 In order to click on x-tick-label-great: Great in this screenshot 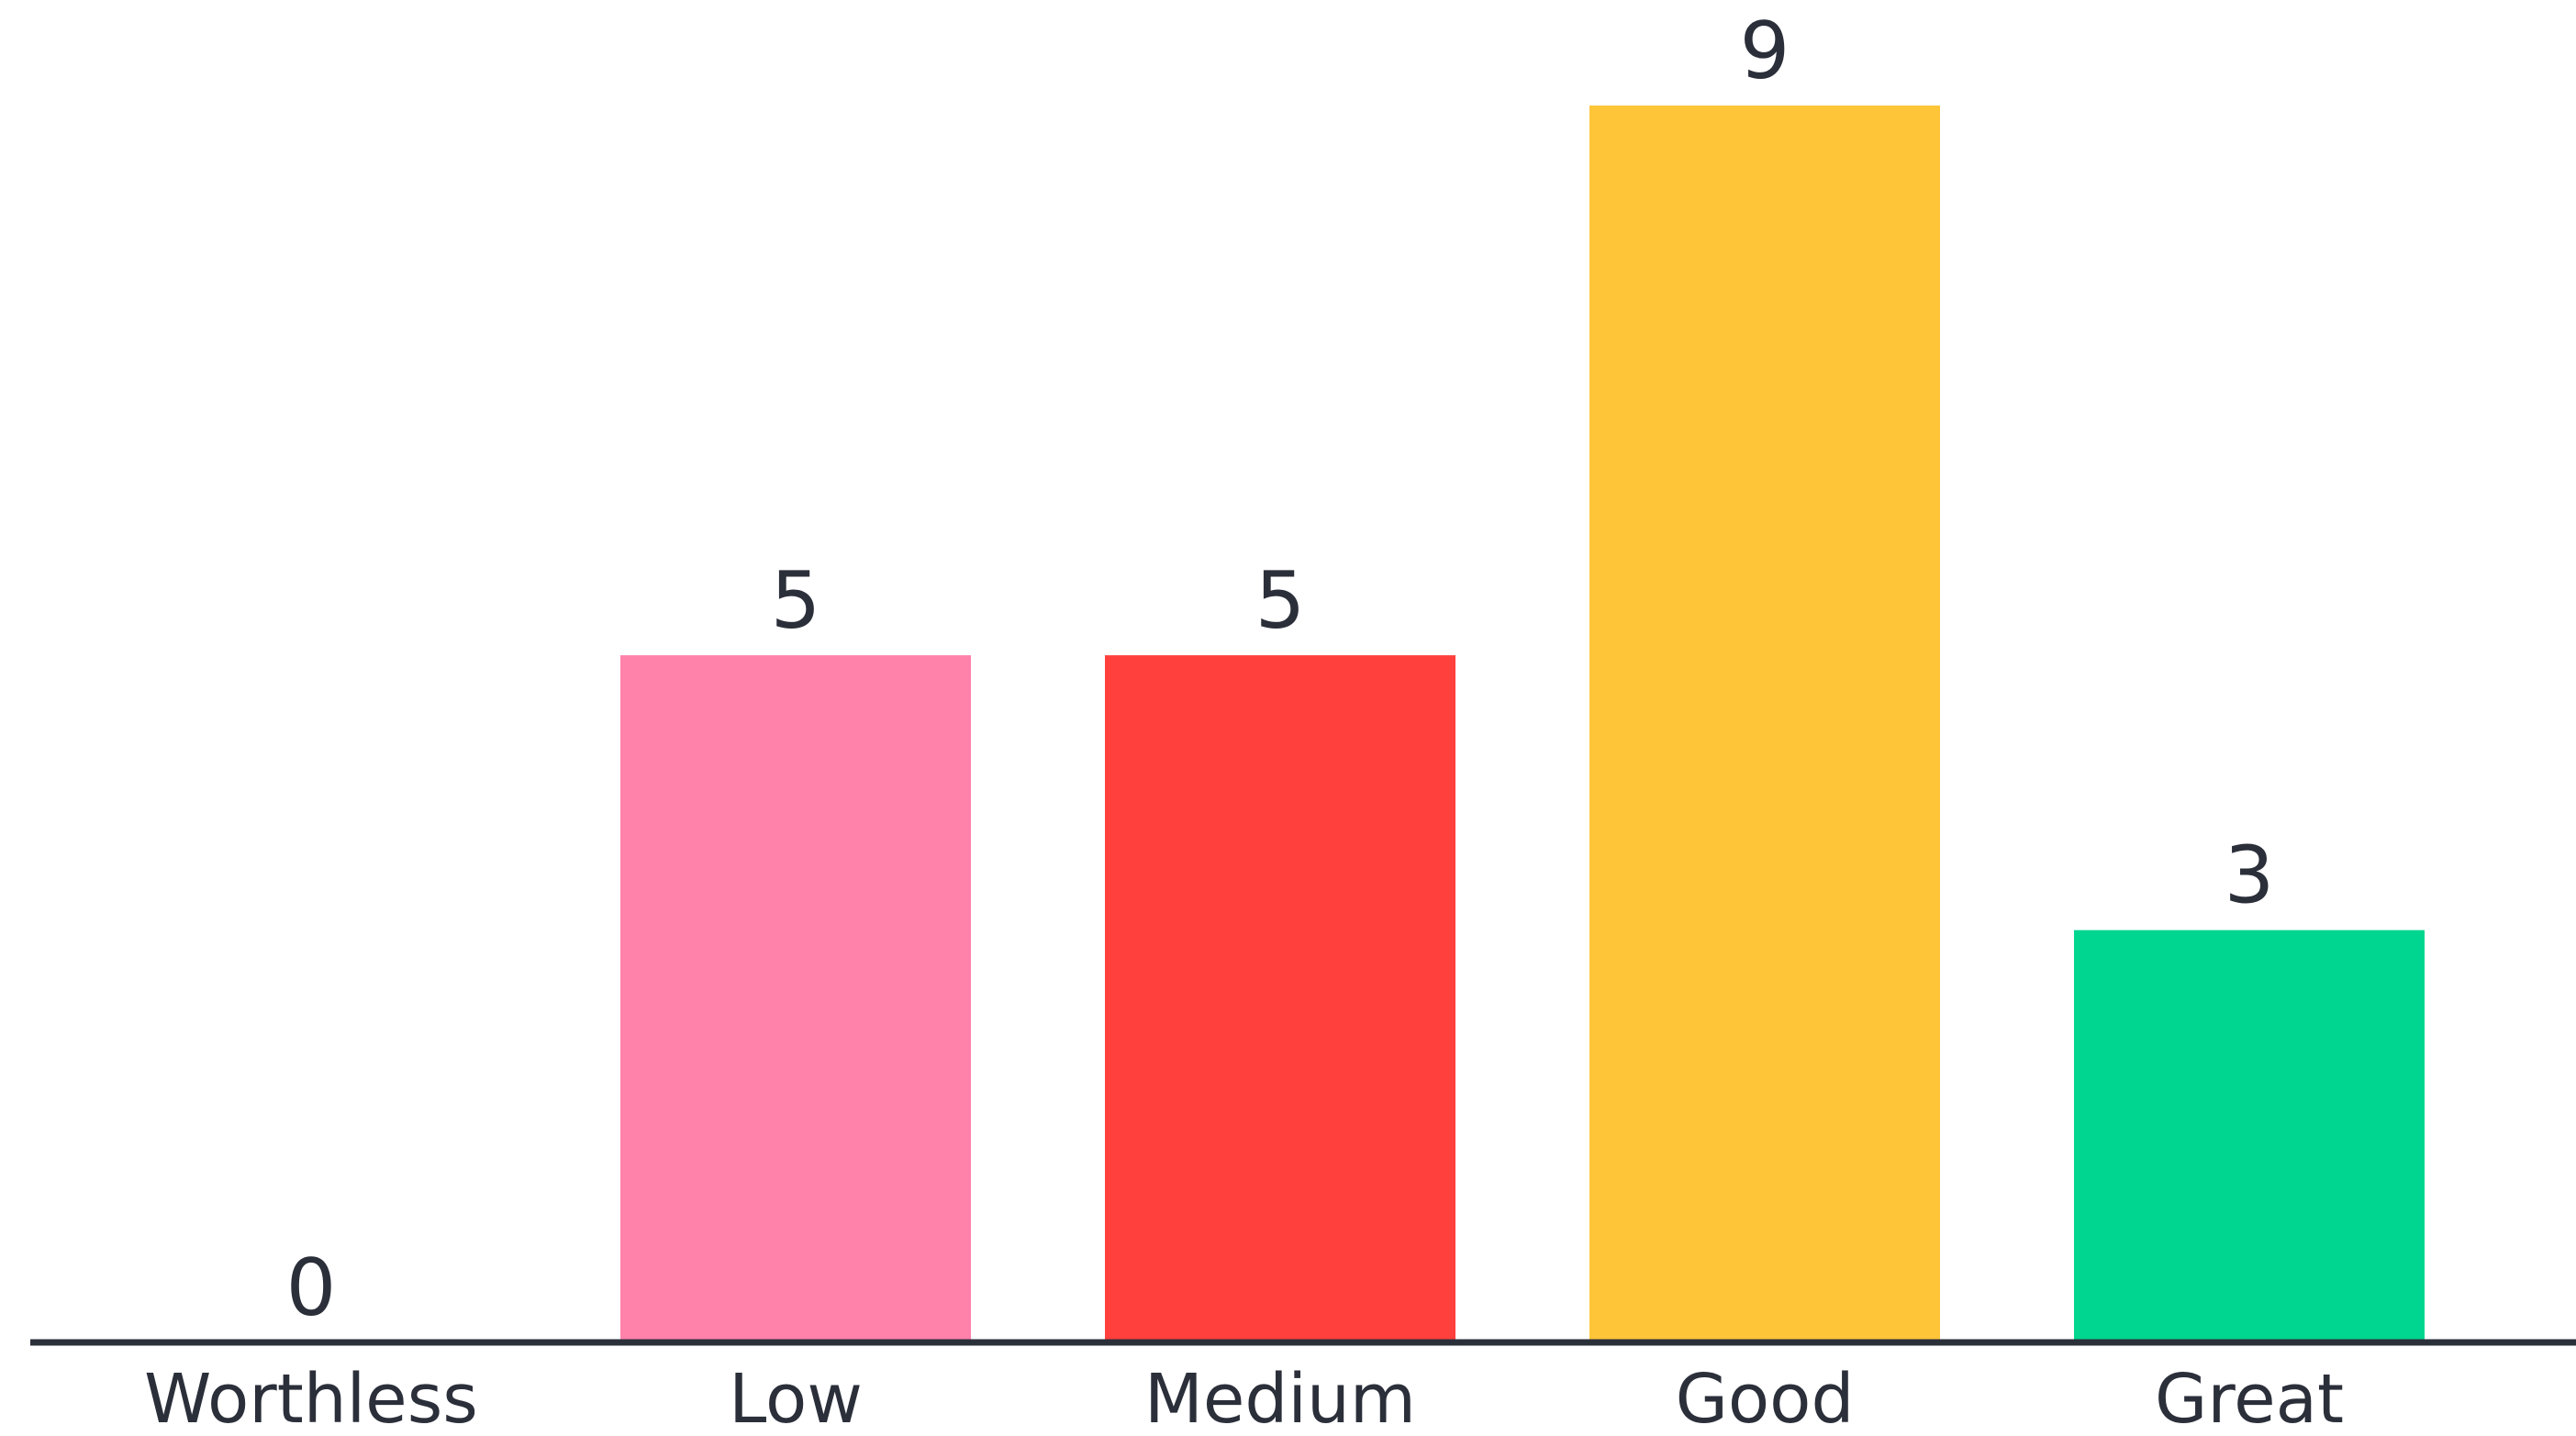, I will do `click(2249, 1398)`.